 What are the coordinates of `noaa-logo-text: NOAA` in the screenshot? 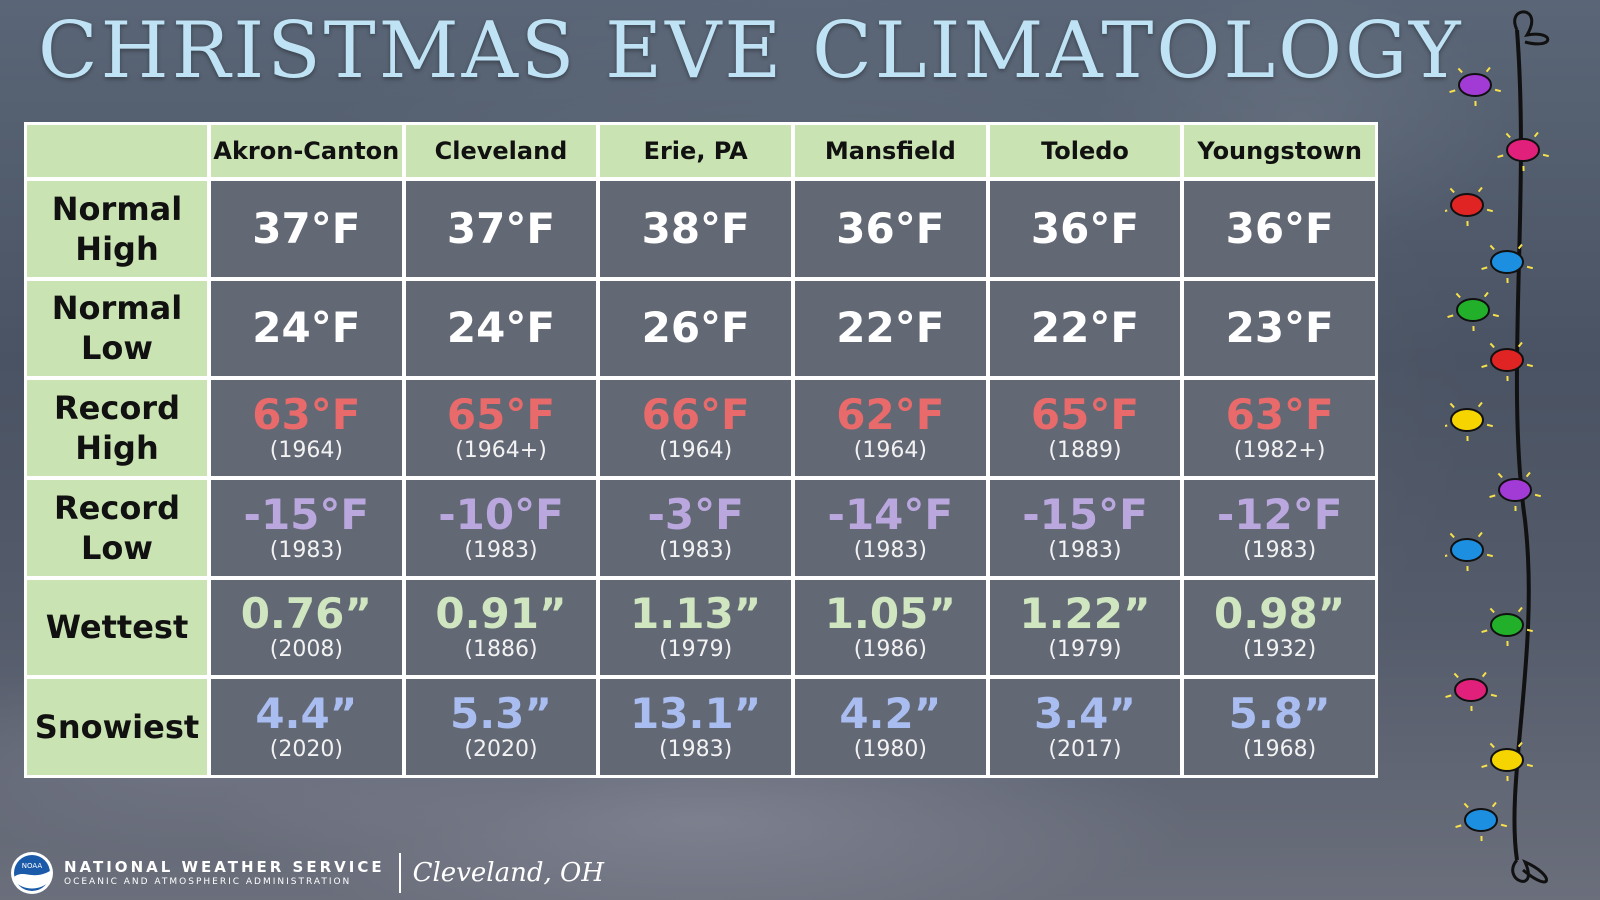 It's located at (32, 866).